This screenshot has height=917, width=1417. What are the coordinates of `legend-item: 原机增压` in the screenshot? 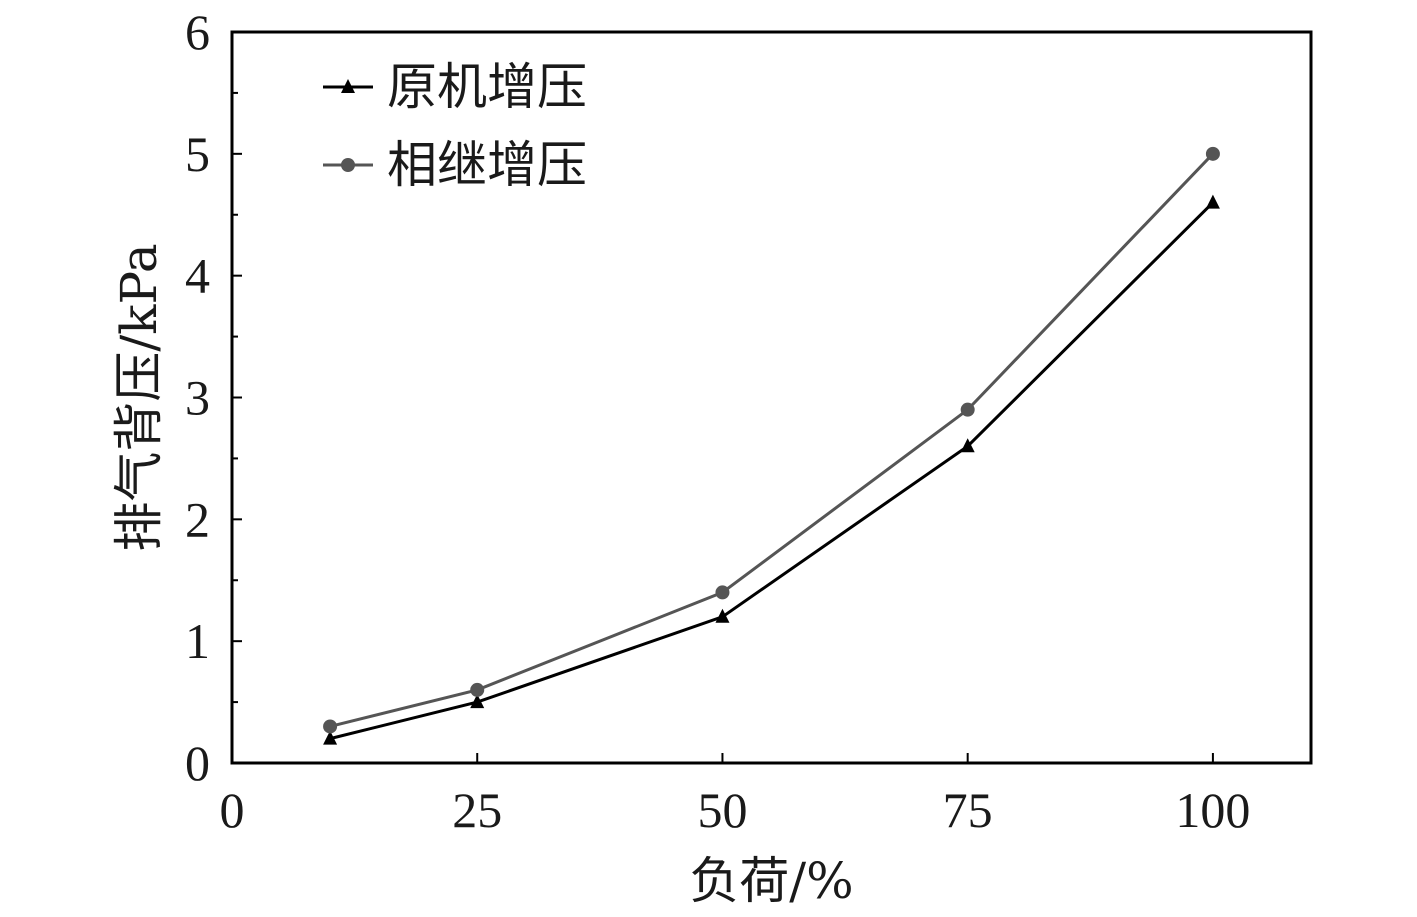 It's located at (455, 87).